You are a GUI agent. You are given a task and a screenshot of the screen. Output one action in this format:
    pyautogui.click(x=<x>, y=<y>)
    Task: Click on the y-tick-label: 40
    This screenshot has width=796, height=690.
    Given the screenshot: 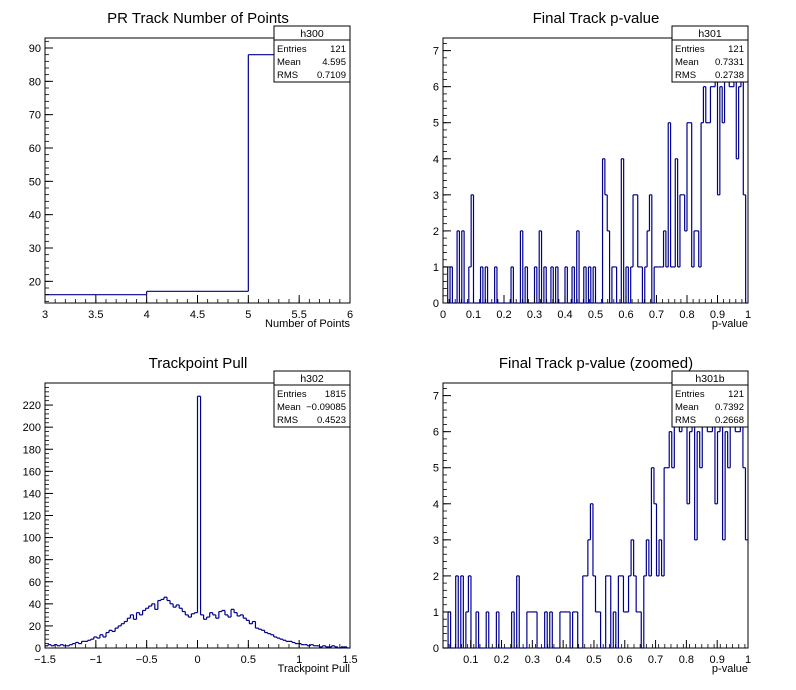 What is the action you would take?
    pyautogui.click(x=35, y=605)
    